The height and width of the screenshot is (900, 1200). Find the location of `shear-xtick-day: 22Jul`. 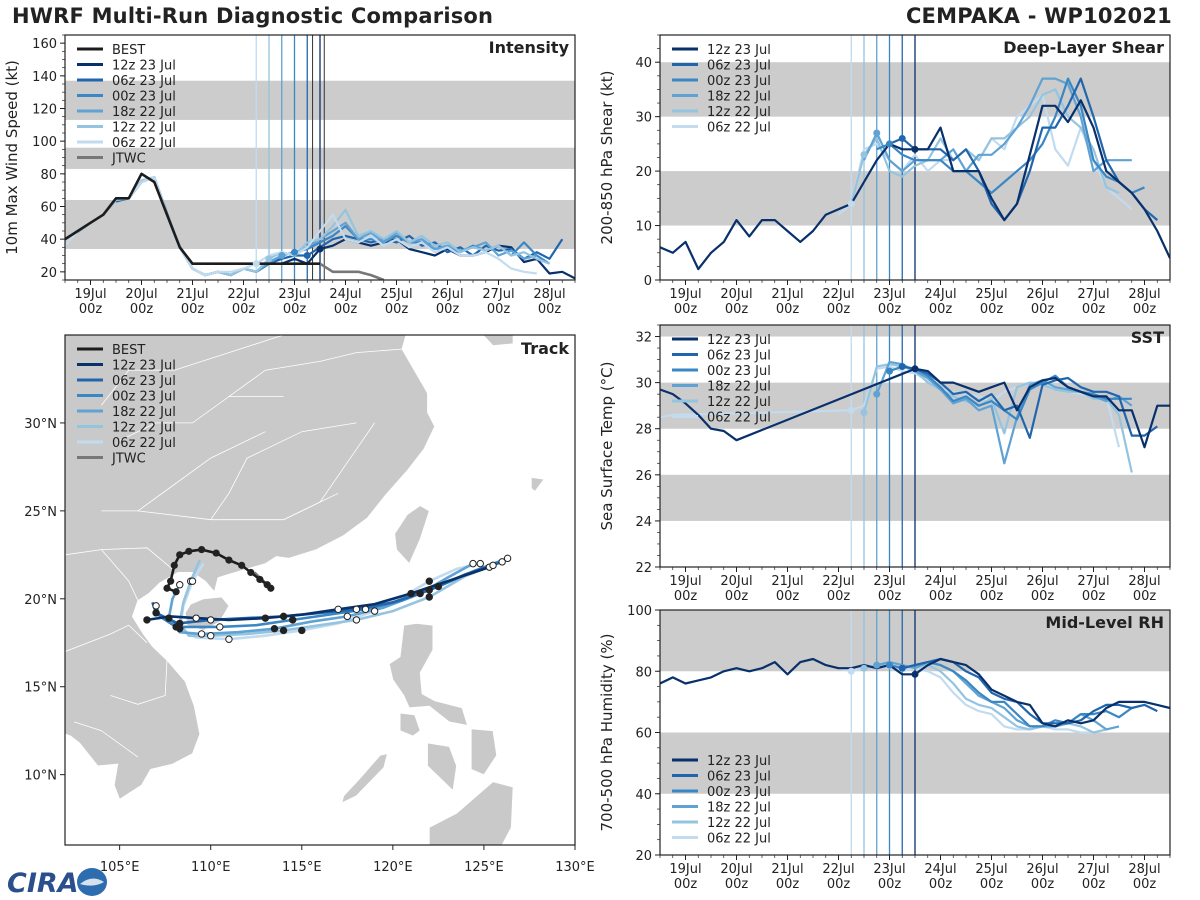

shear-xtick-day: 22Jul is located at coordinates (838, 294).